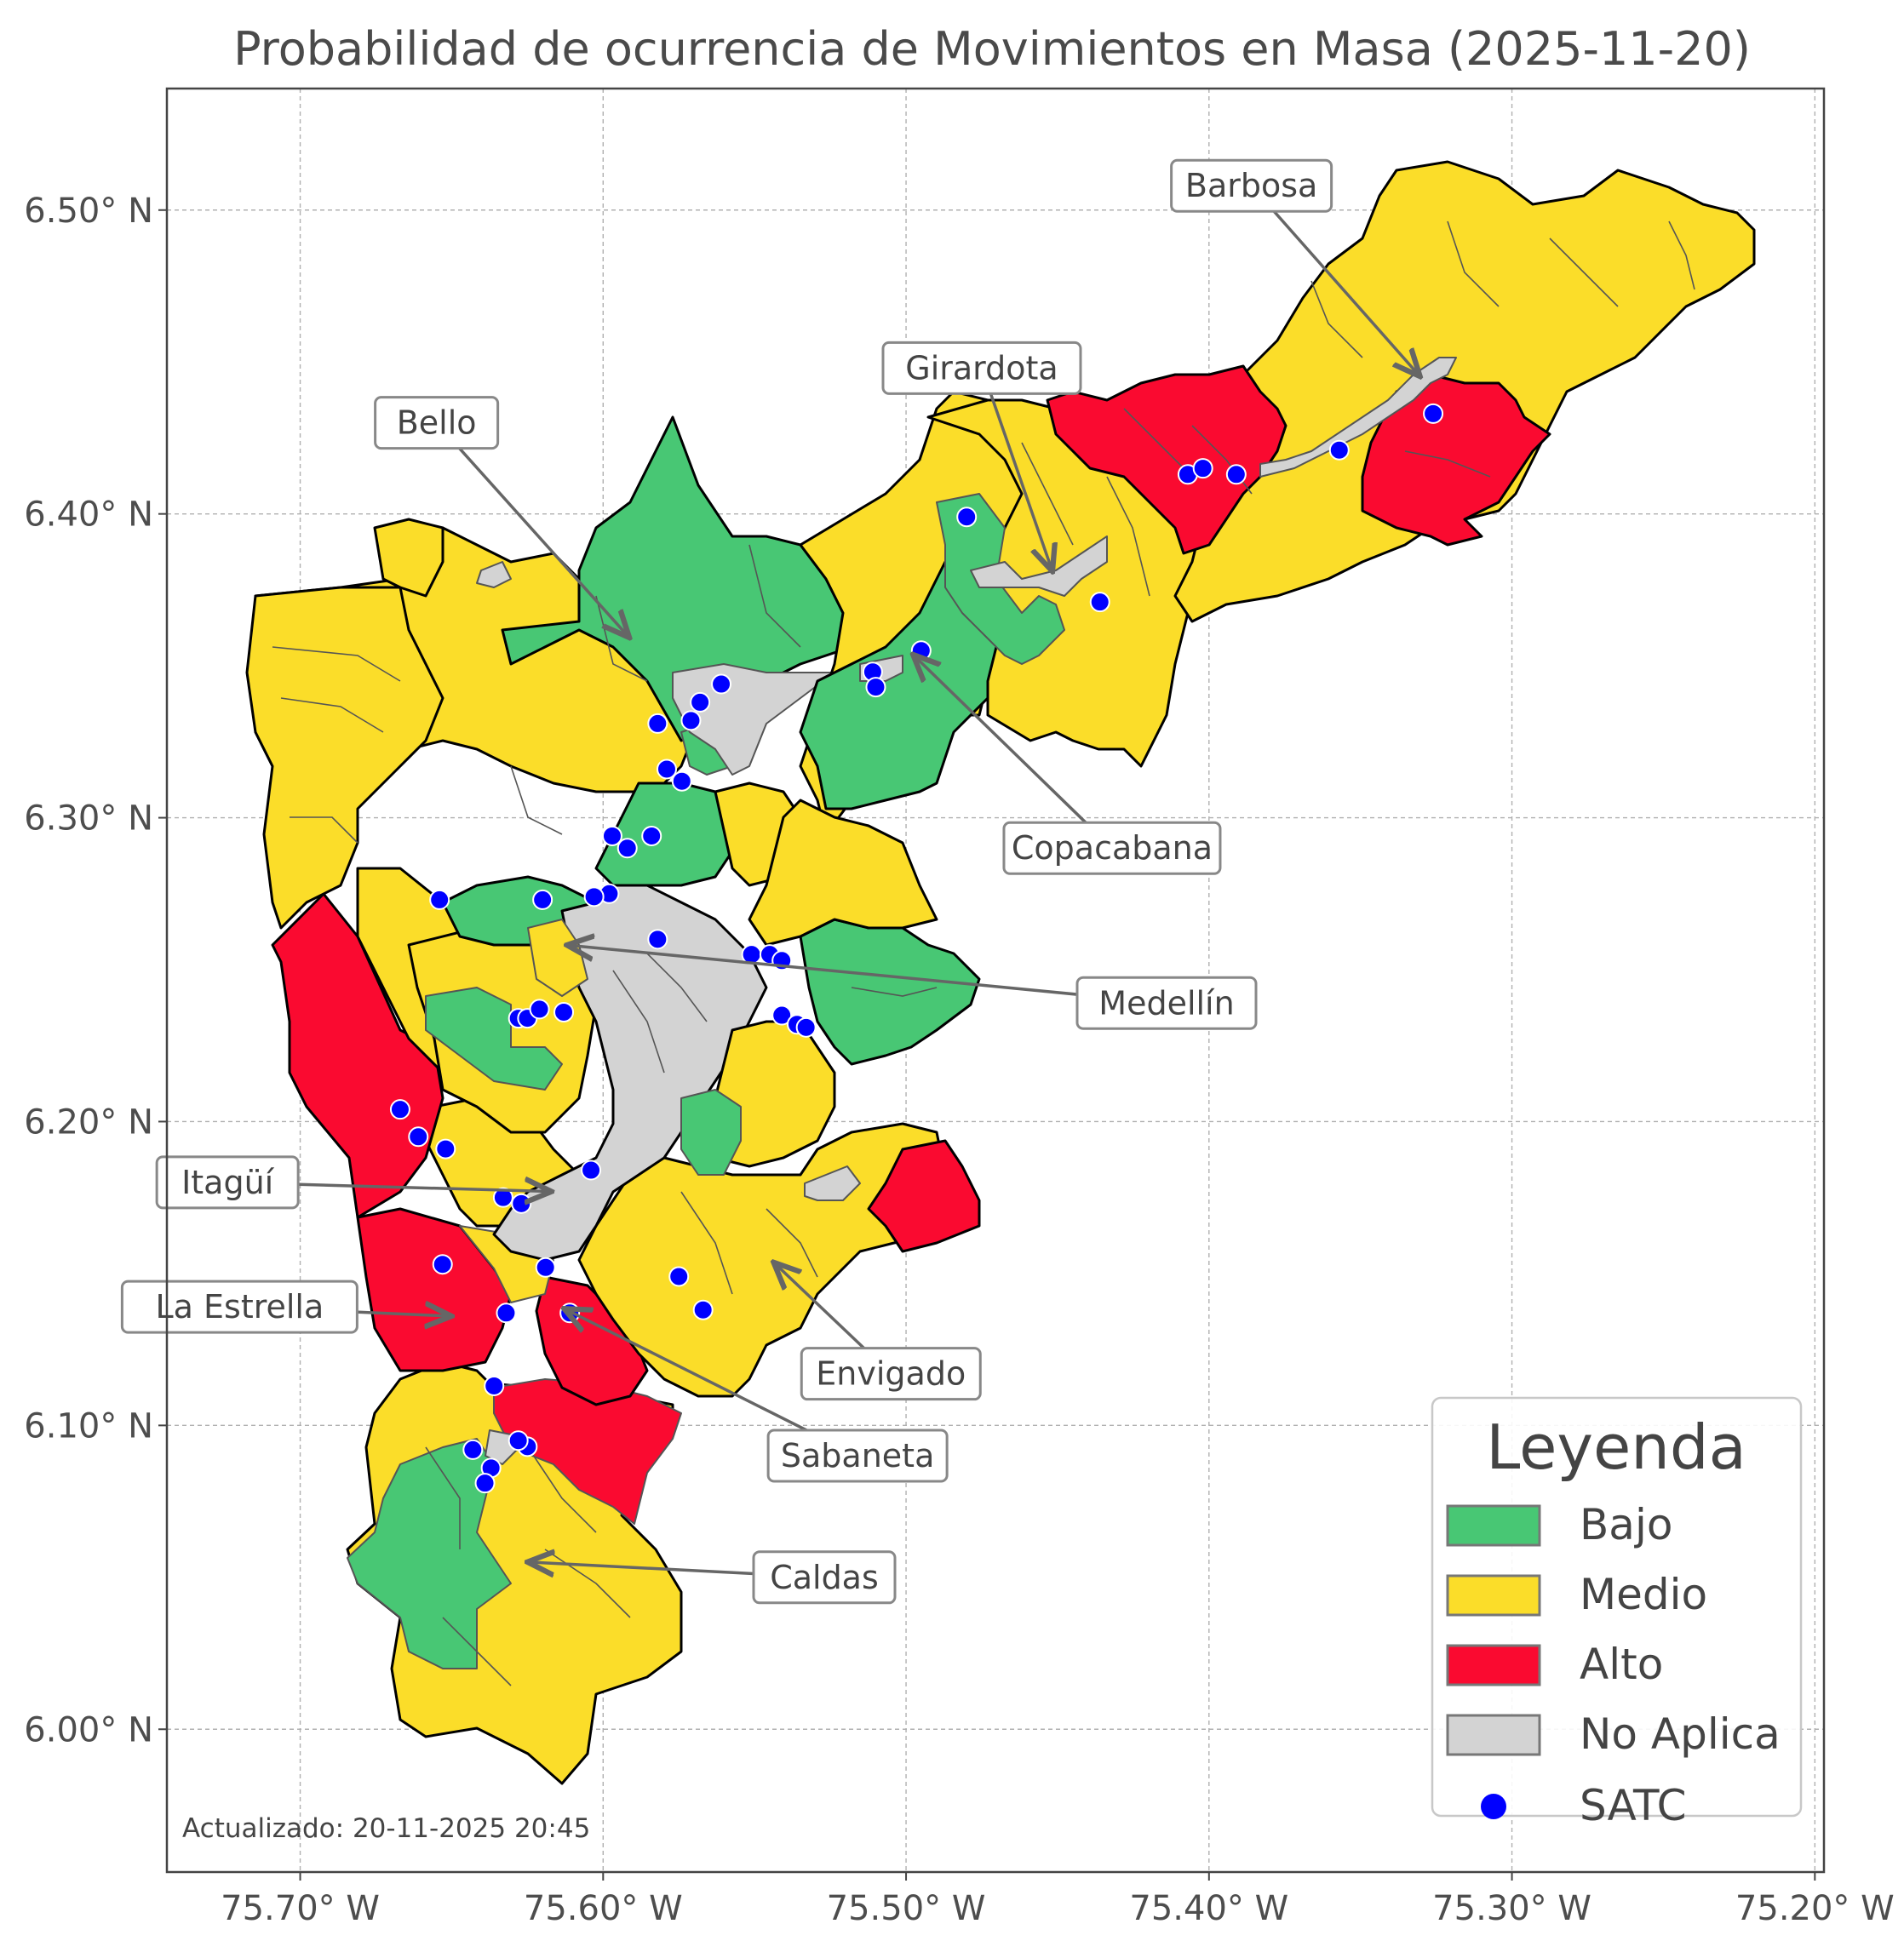 This screenshot has height=1941, width=1904. I want to click on annotation-itag: Itagüí, so click(352, 1182).